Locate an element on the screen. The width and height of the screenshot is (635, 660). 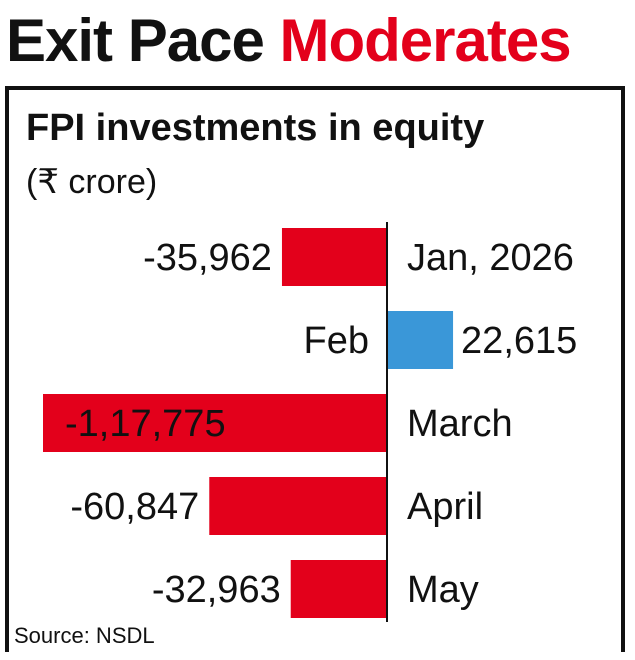
chart-title: FPI investments in equity is located at coordinates (255, 128).